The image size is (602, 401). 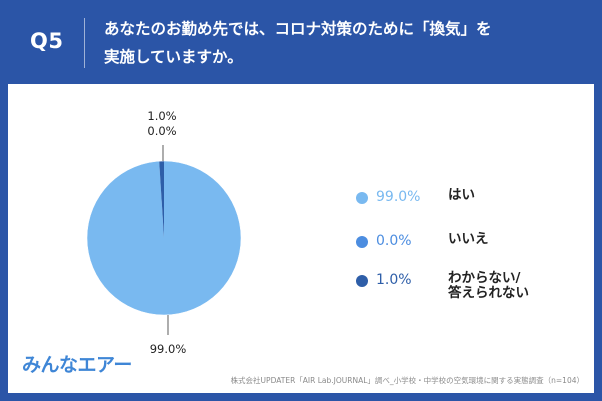 I want to click on question-text: あなたのお勤め先では、コロナ対策のために「換気」を 実施していますか。, so click(x=344, y=43).